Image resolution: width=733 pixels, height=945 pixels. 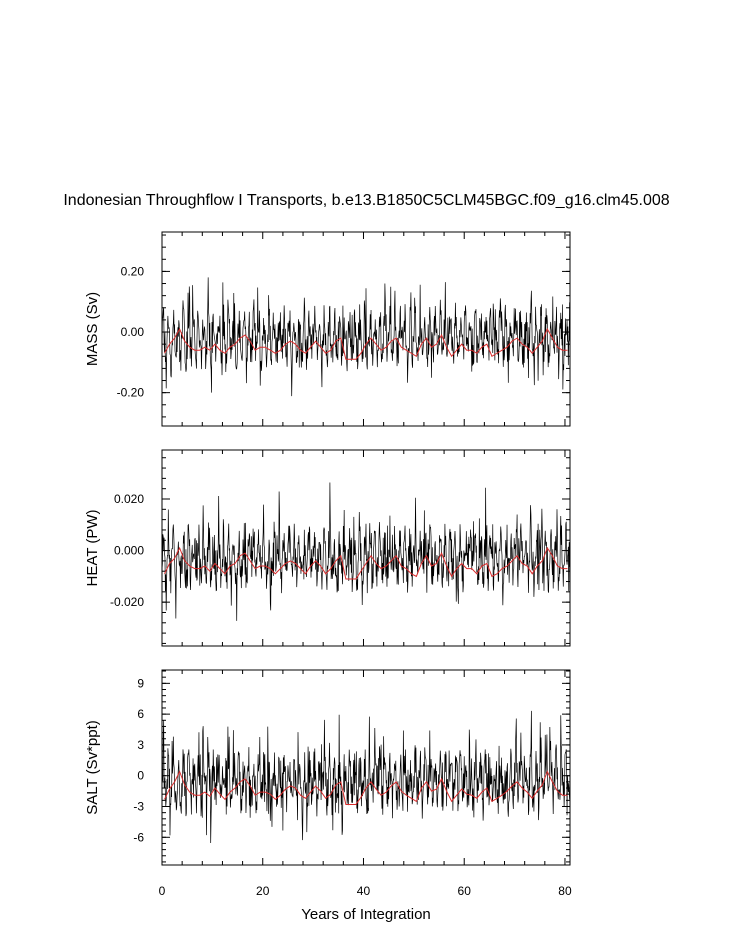 What do you see at coordinates (129, 499) in the screenshot?
I see `y-tick-label: 0.020` at bounding box center [129, 499].